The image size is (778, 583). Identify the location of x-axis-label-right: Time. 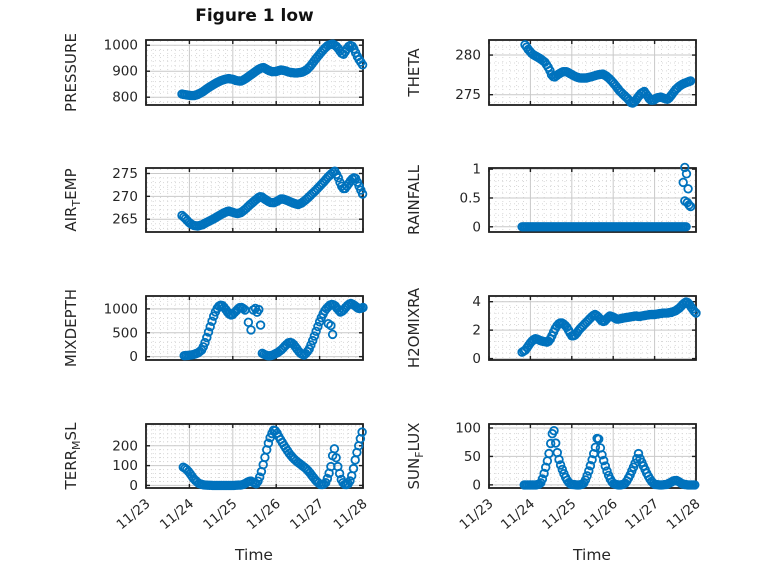
(592, 555).